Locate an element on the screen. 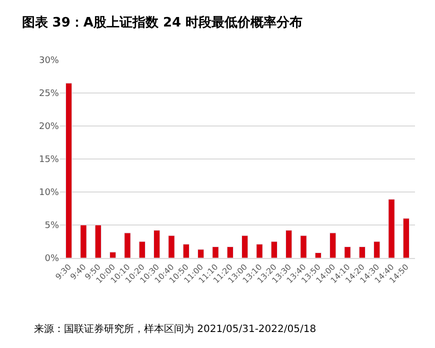  y-tick-label: 30% is located at coordinates (49, 61).